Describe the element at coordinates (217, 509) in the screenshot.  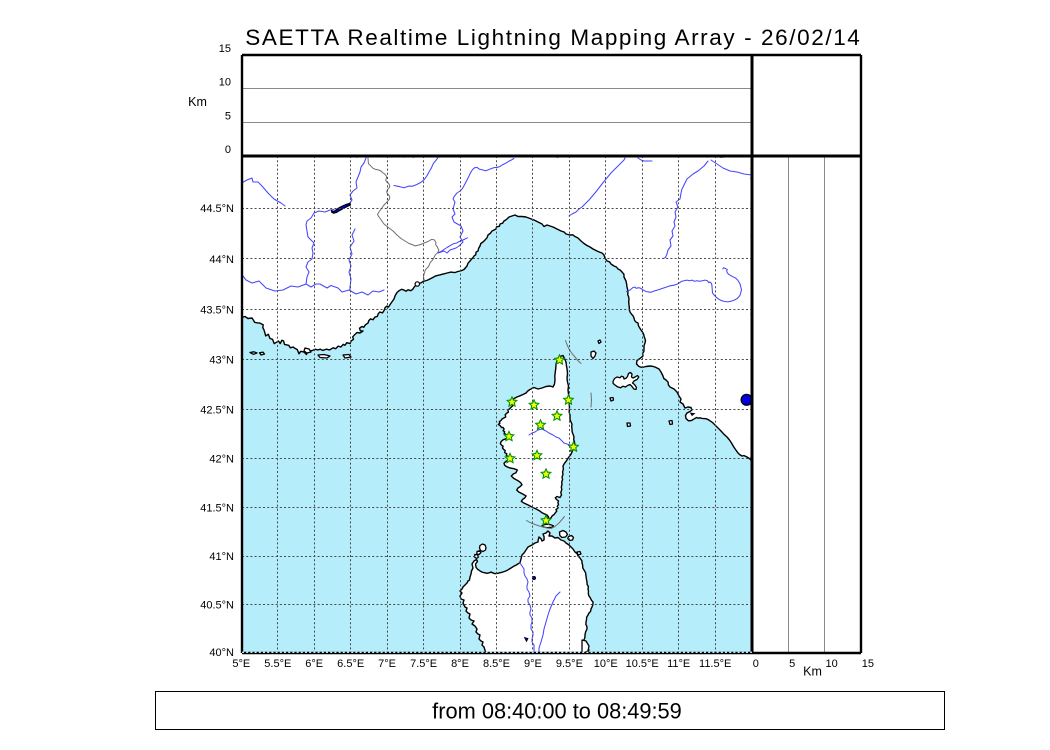
I see `svg-text: 41.5°N` at that location.